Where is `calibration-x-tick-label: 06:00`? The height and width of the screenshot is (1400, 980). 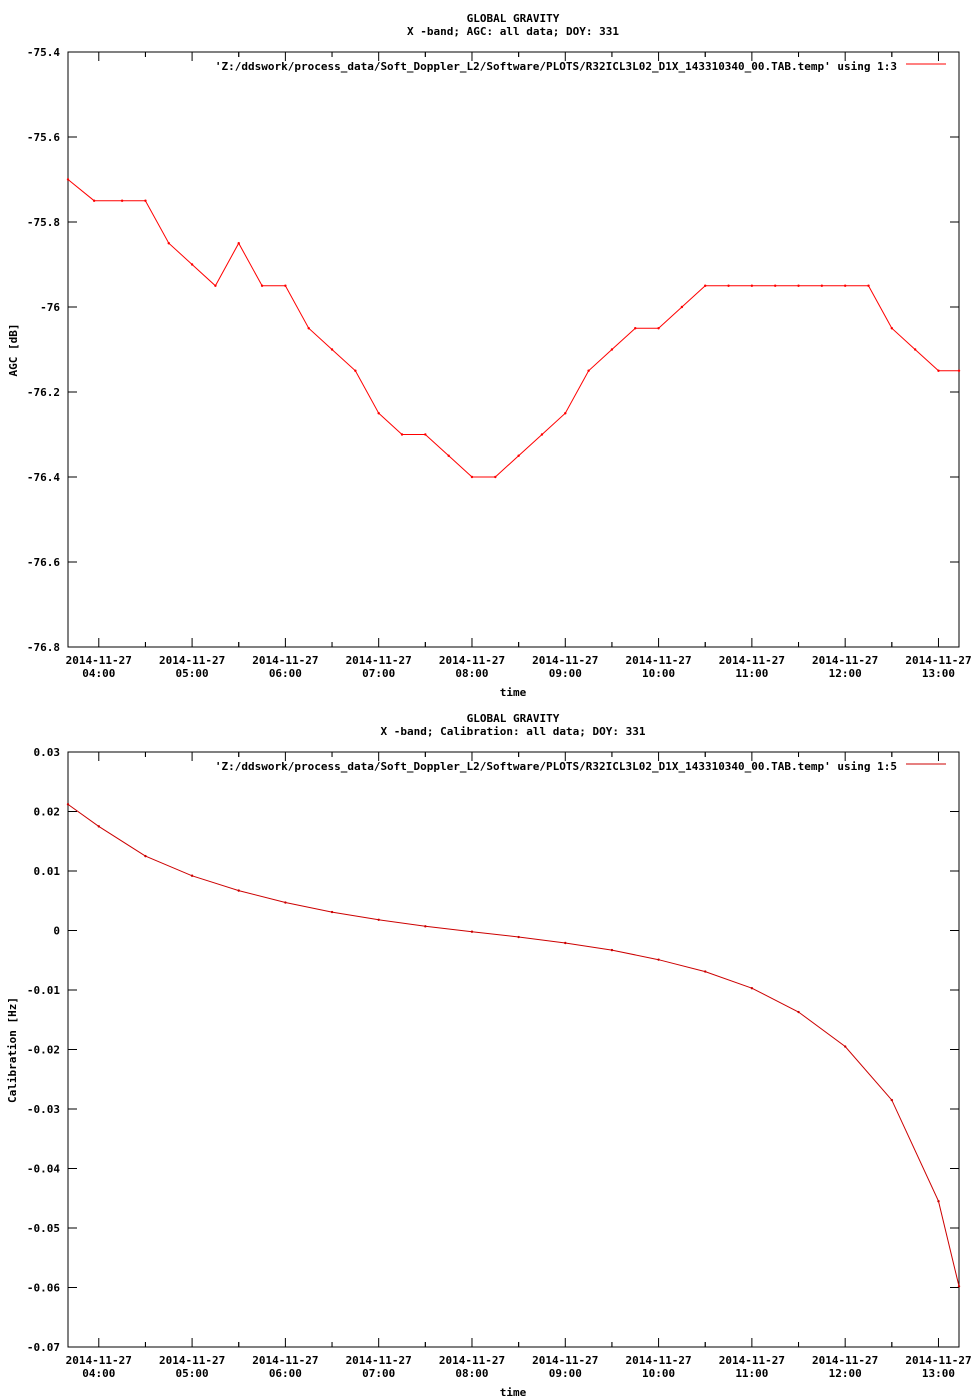
calibration-x-tick-label: 06:00 is located at coordinates (285, 1373).